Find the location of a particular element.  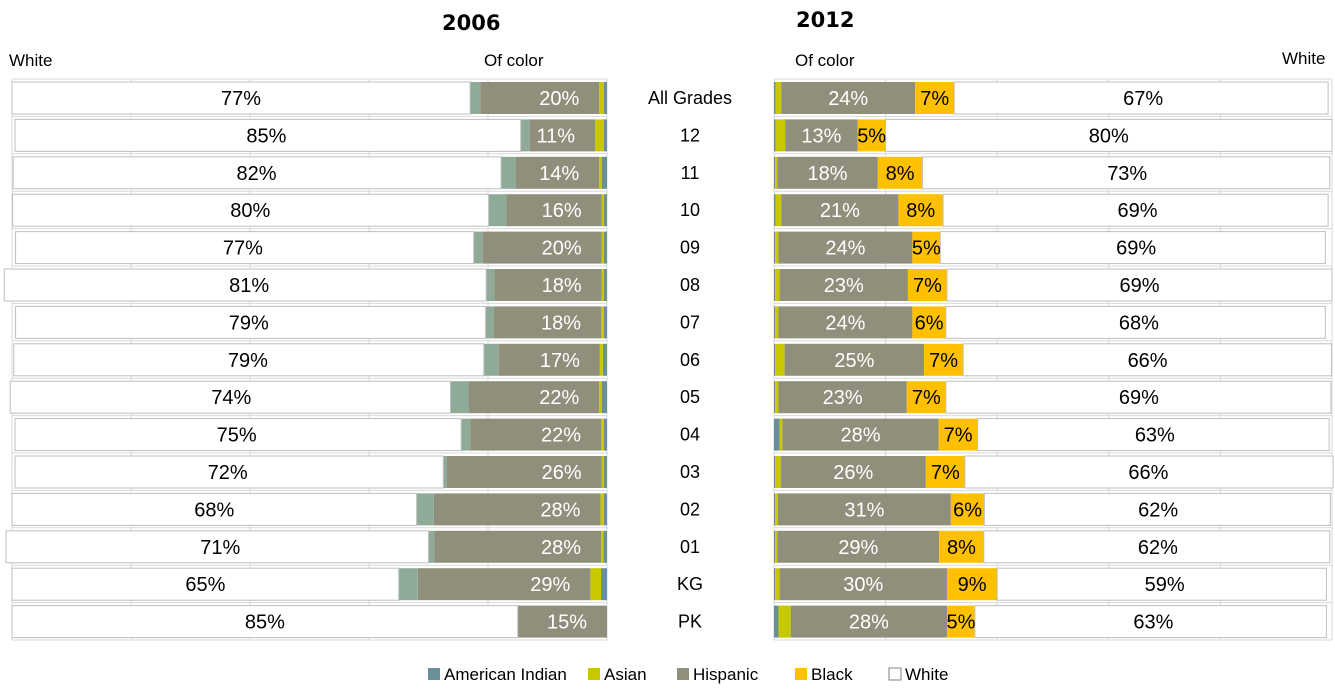

data-label-2012-hispanic: 25% is located at coordinates (854, 361).